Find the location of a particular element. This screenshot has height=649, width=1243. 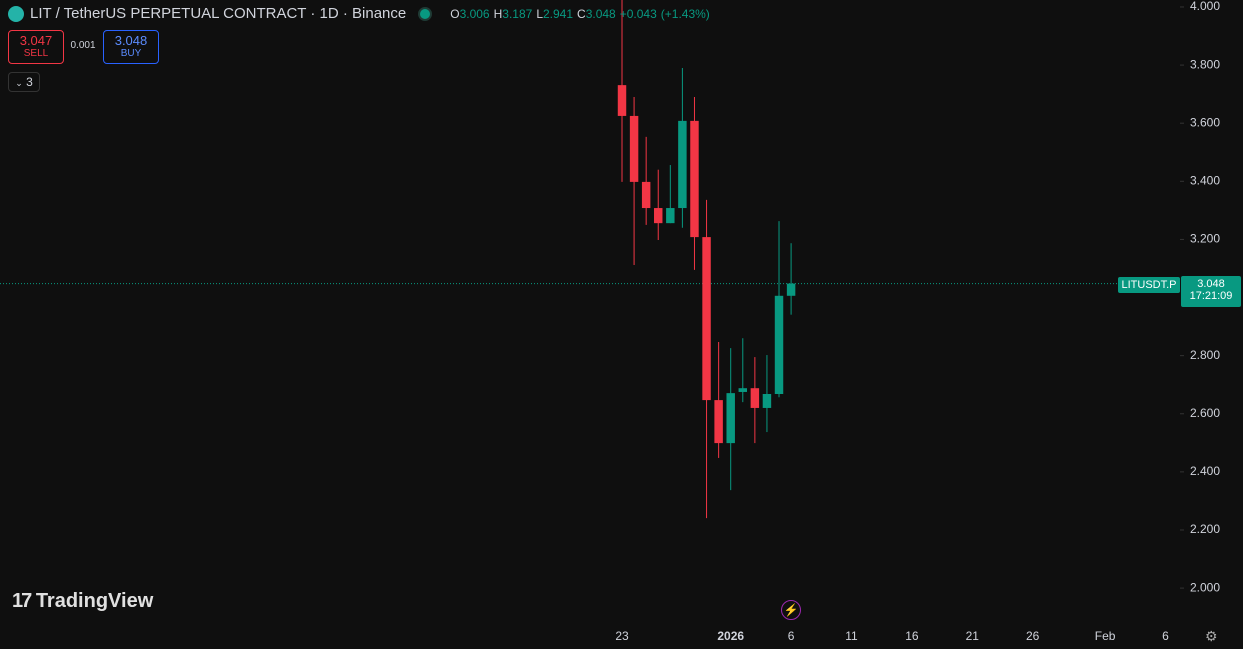

y-tick-label: 4.000 is located at coordinates (1205, 6).